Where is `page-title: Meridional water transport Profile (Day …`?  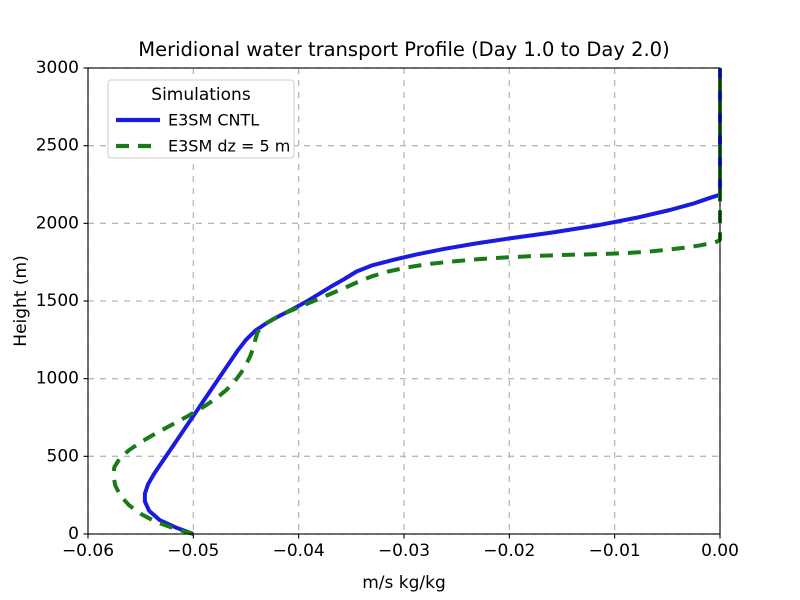
page-title: Meridional water transport Profile (Day … is located at coordinates (403, 49).